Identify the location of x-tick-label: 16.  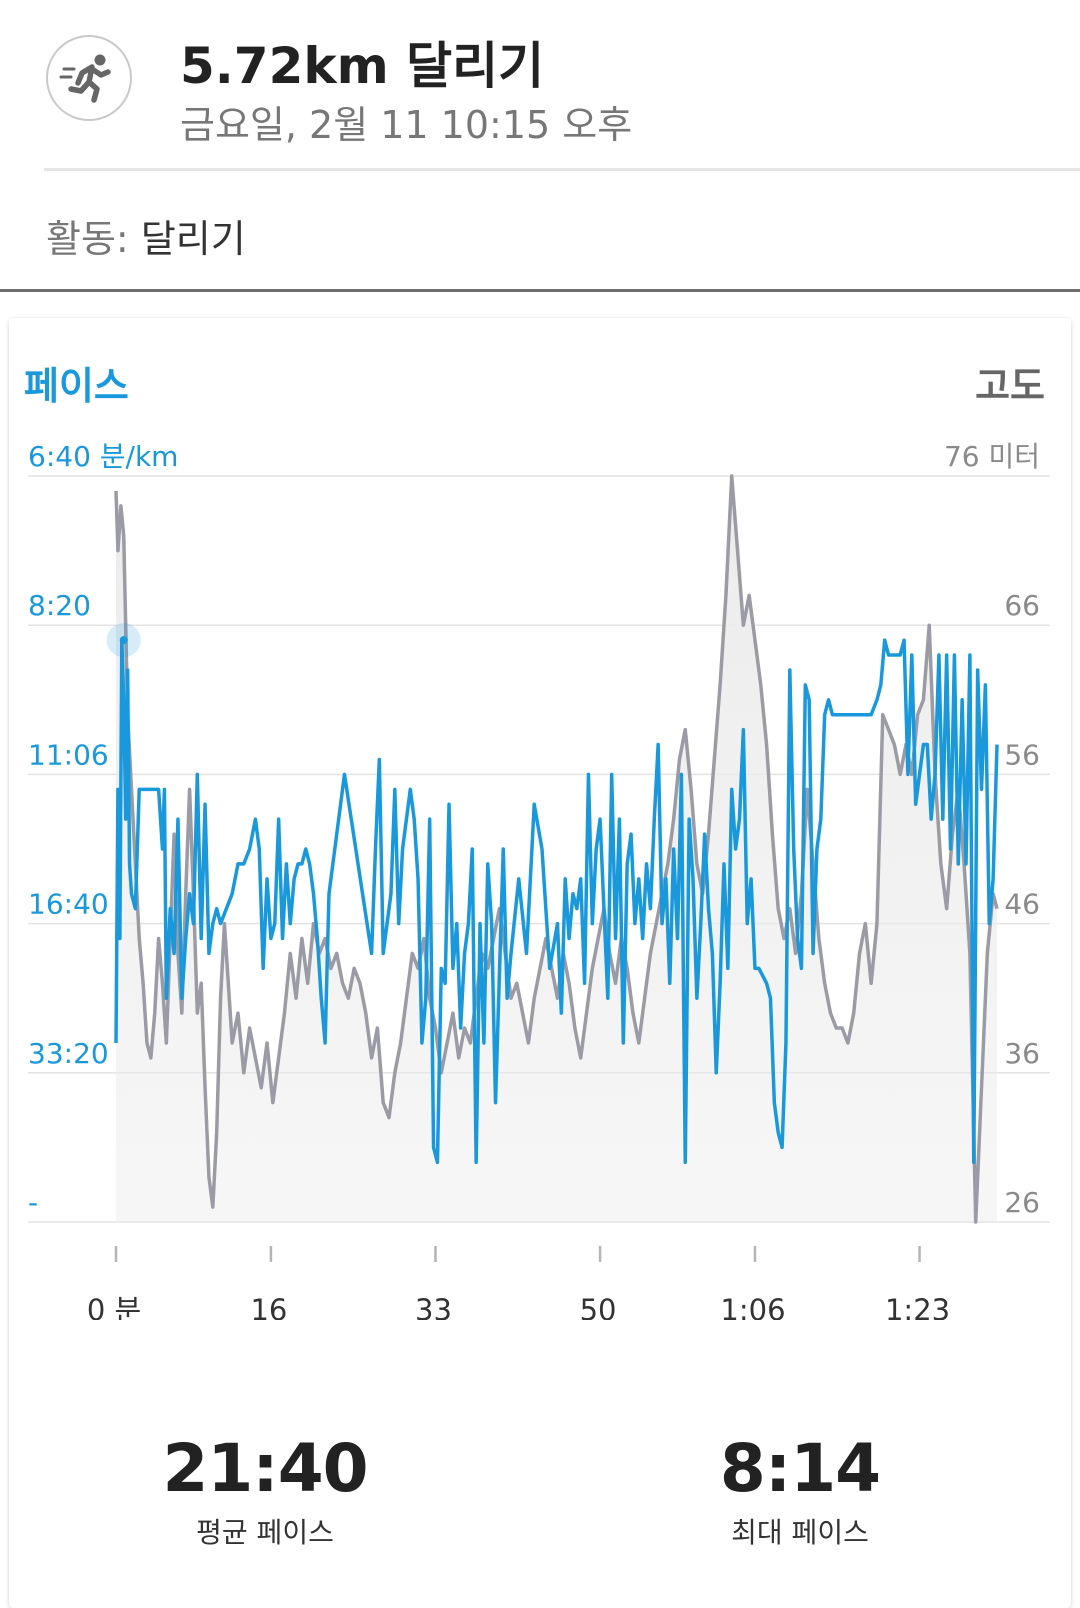
(268, 1306).